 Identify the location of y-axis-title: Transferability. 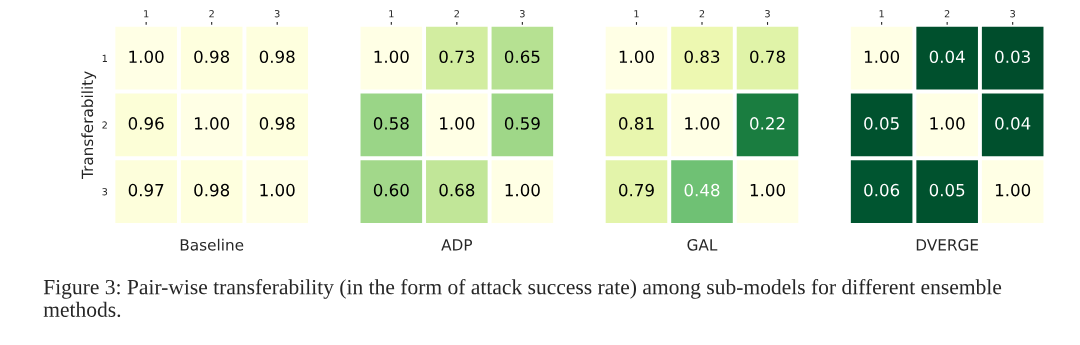
(89, 125).